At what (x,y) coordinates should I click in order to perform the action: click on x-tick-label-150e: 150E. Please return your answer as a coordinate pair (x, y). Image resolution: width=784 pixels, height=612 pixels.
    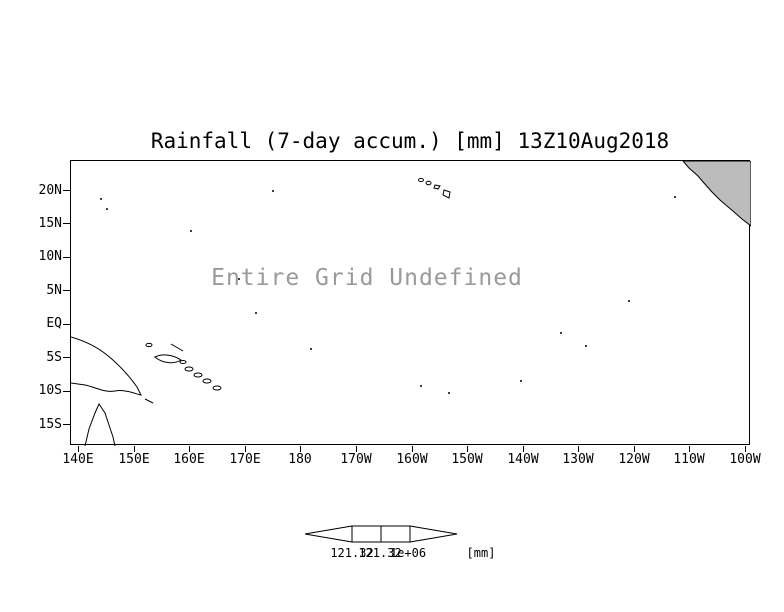
    Looking at the image, I should click on (134, 459).